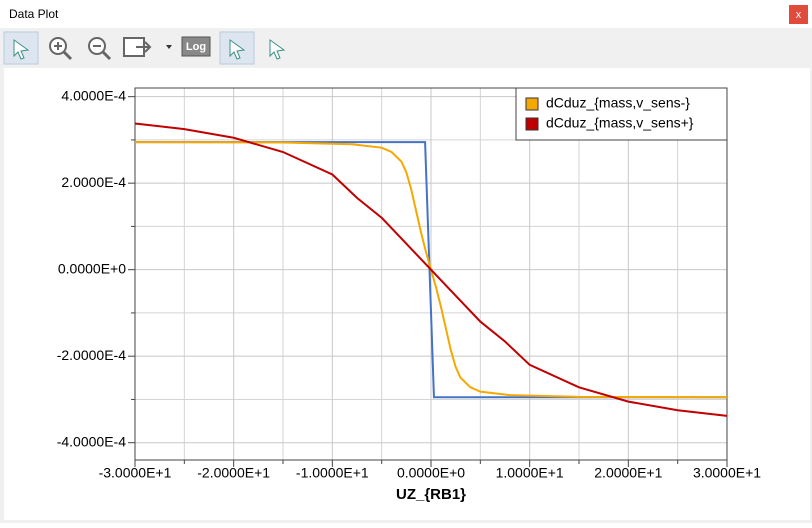 The image size is (812, 528). I want to click on x-tick-label: 1.0000E+1, so click(530, 473).